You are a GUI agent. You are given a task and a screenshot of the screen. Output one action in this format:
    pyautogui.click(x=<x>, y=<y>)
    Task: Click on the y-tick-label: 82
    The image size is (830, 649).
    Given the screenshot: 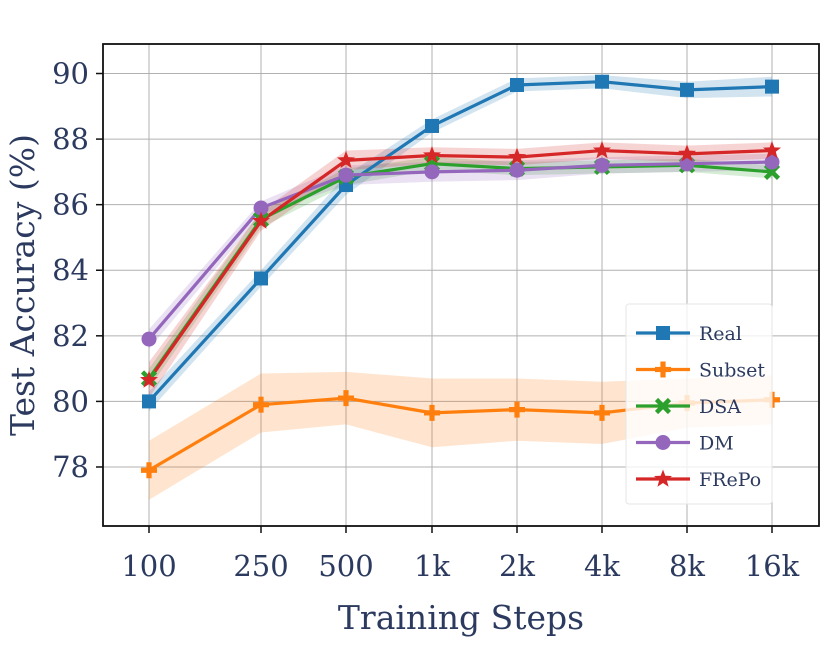 What is the action you would take?
    pyautogui.click(x=70, y=336)
    